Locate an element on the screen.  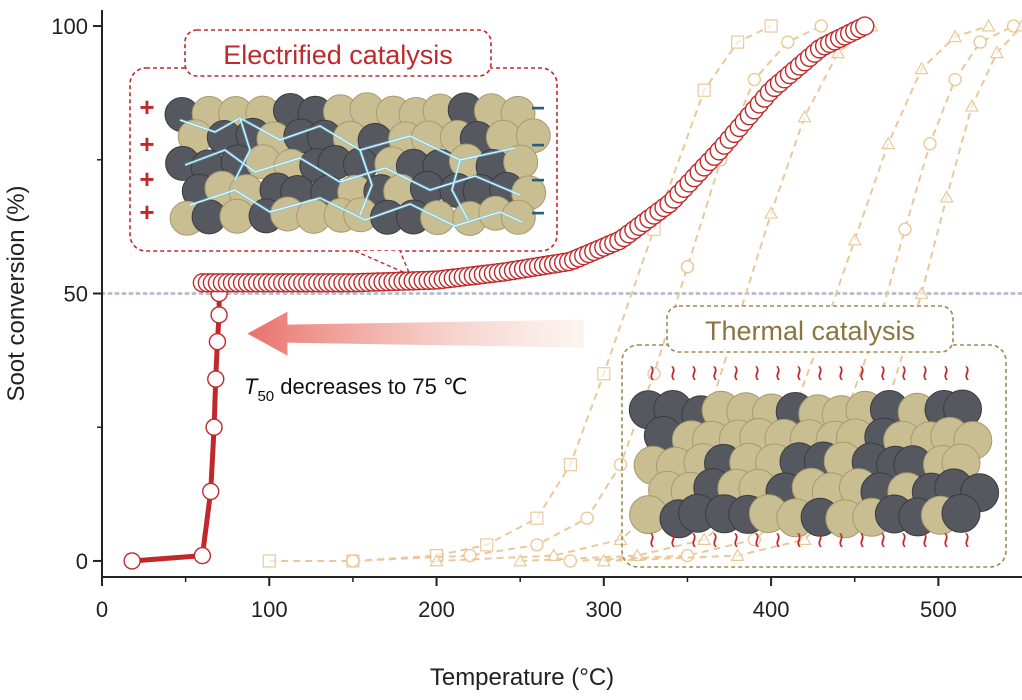
heat-waves: ≀ ≀ ≀ ≀ ≀ ≀ ≀ ≀ ≀ ≀ ≀ ≀ ≀ ≀ ≀ ≀ ≀ ≀ ≀ ≀ ≀ ≀ ≀ ≀ ≀ ≀ ≀ ≀ ≀ ≀ ≀ ≀ is located at coordinates (809, 456).